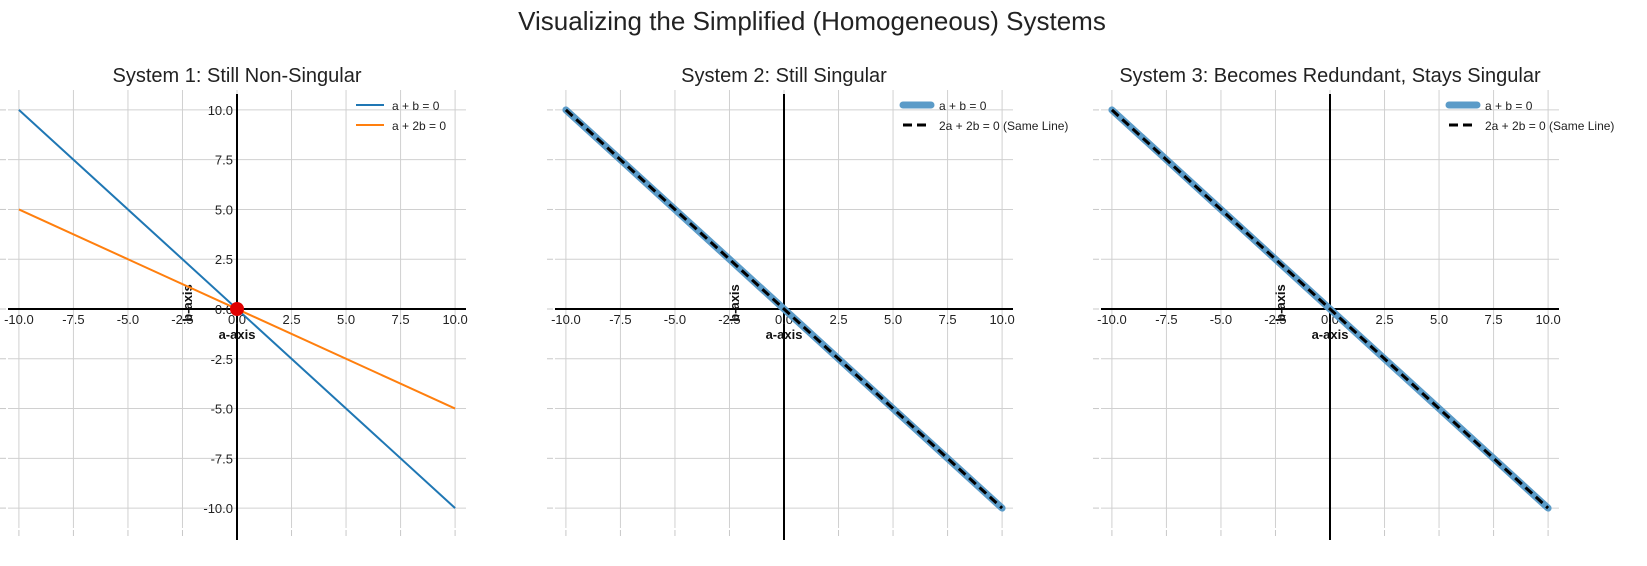 The height and width of the screenshot is (566, 1647). Describe the element at coordinates (419, 126) in the screenshot. I see `legend-label: a + 2b = 0` at that location.